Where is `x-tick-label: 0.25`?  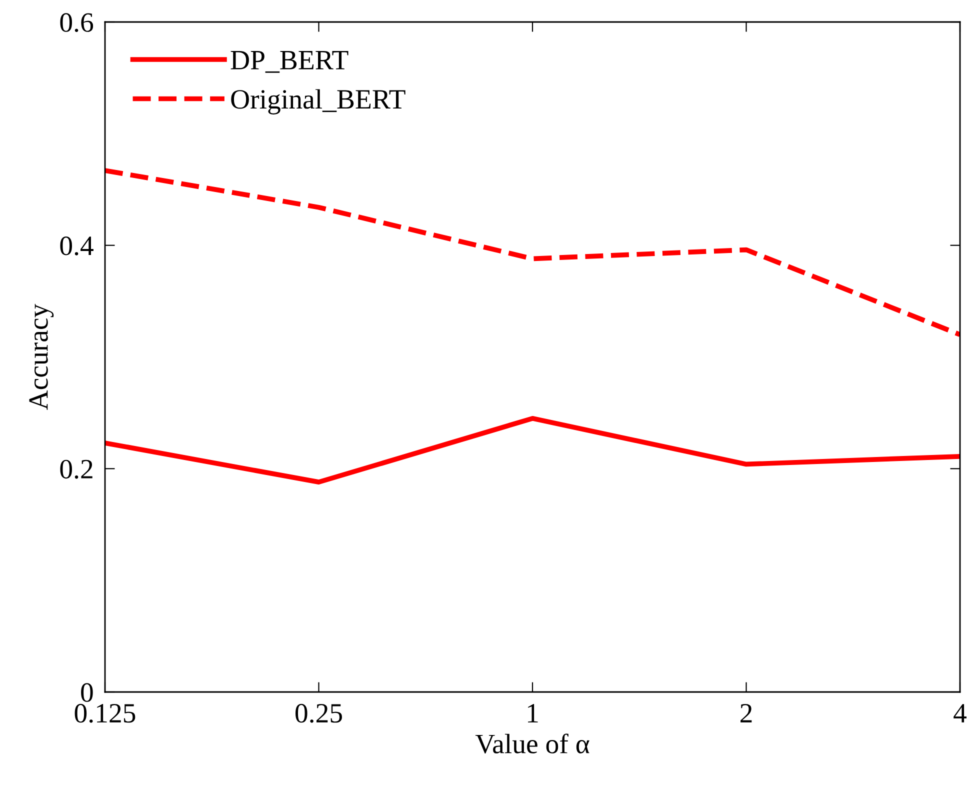
x-tick-label: 0.25 is located at coordinates (319, 713).